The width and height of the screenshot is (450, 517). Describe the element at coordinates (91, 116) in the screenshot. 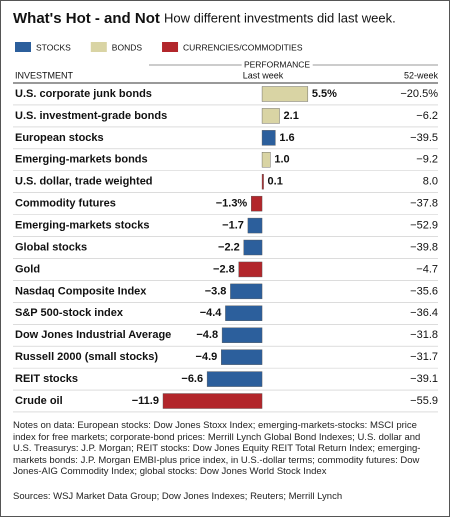

I see `row-label: U.S. investment-grade bonds` at that location.